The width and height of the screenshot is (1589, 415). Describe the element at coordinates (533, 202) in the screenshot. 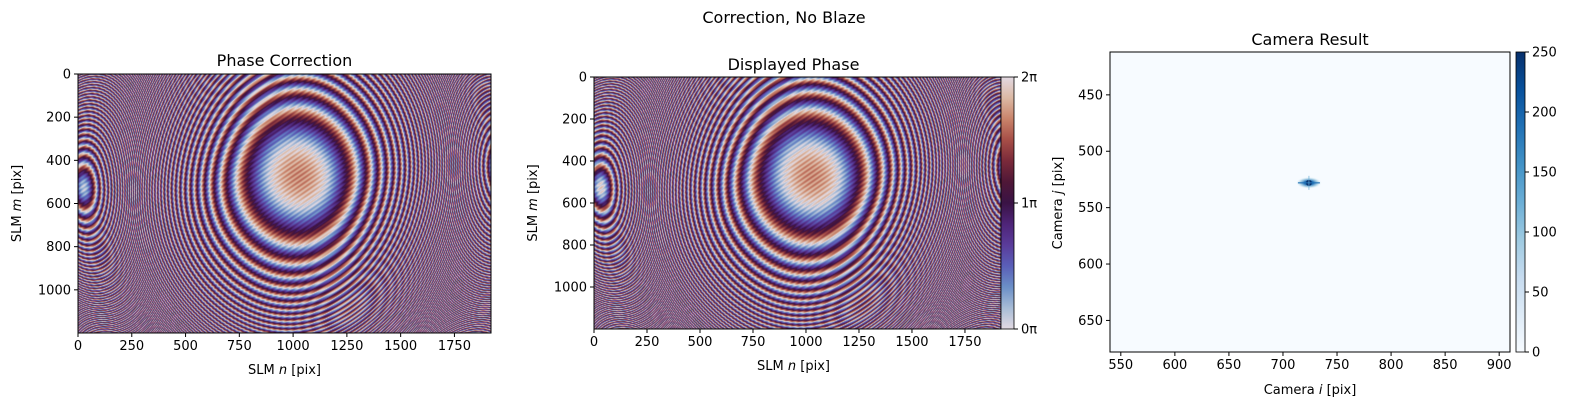

I see `panel2-ylabel: SLM m [pix]` at that location.